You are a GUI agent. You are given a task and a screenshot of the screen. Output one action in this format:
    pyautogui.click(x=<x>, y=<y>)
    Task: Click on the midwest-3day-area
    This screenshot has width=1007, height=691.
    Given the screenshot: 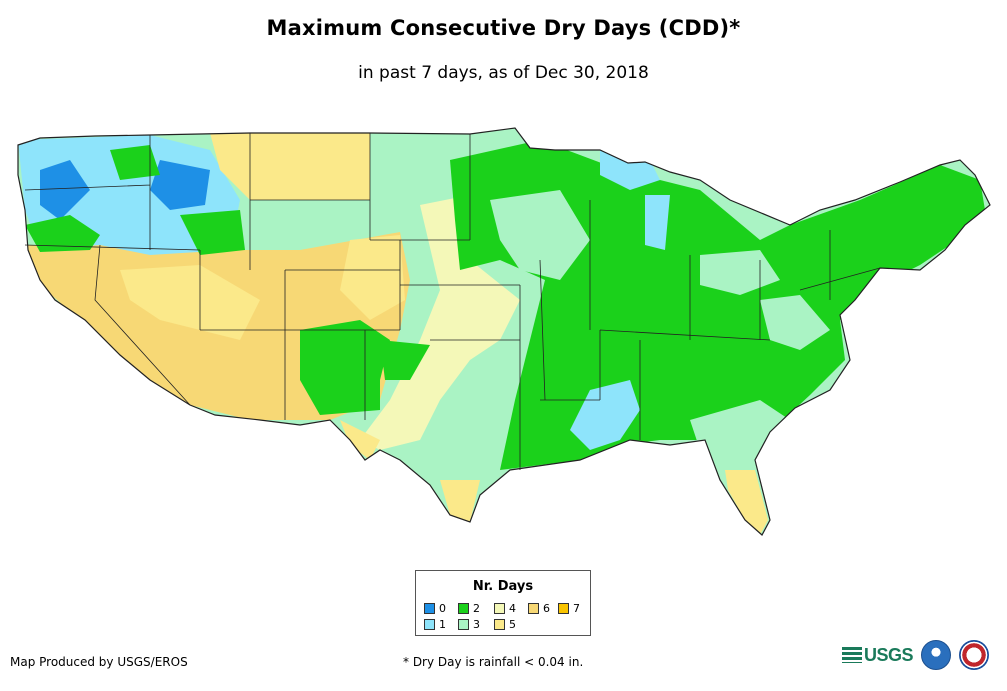 What is the action you would take?
    pyautogui.click(x=660, y=270)
    